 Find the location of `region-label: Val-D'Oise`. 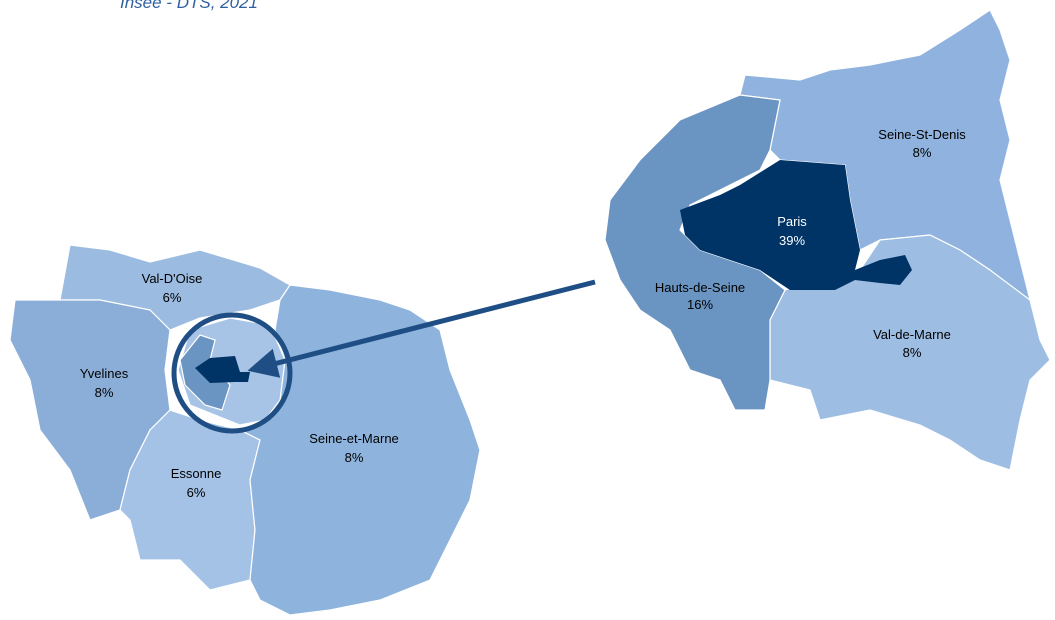

region-label: Val-D'Oise is located at coordinates (172, 278).